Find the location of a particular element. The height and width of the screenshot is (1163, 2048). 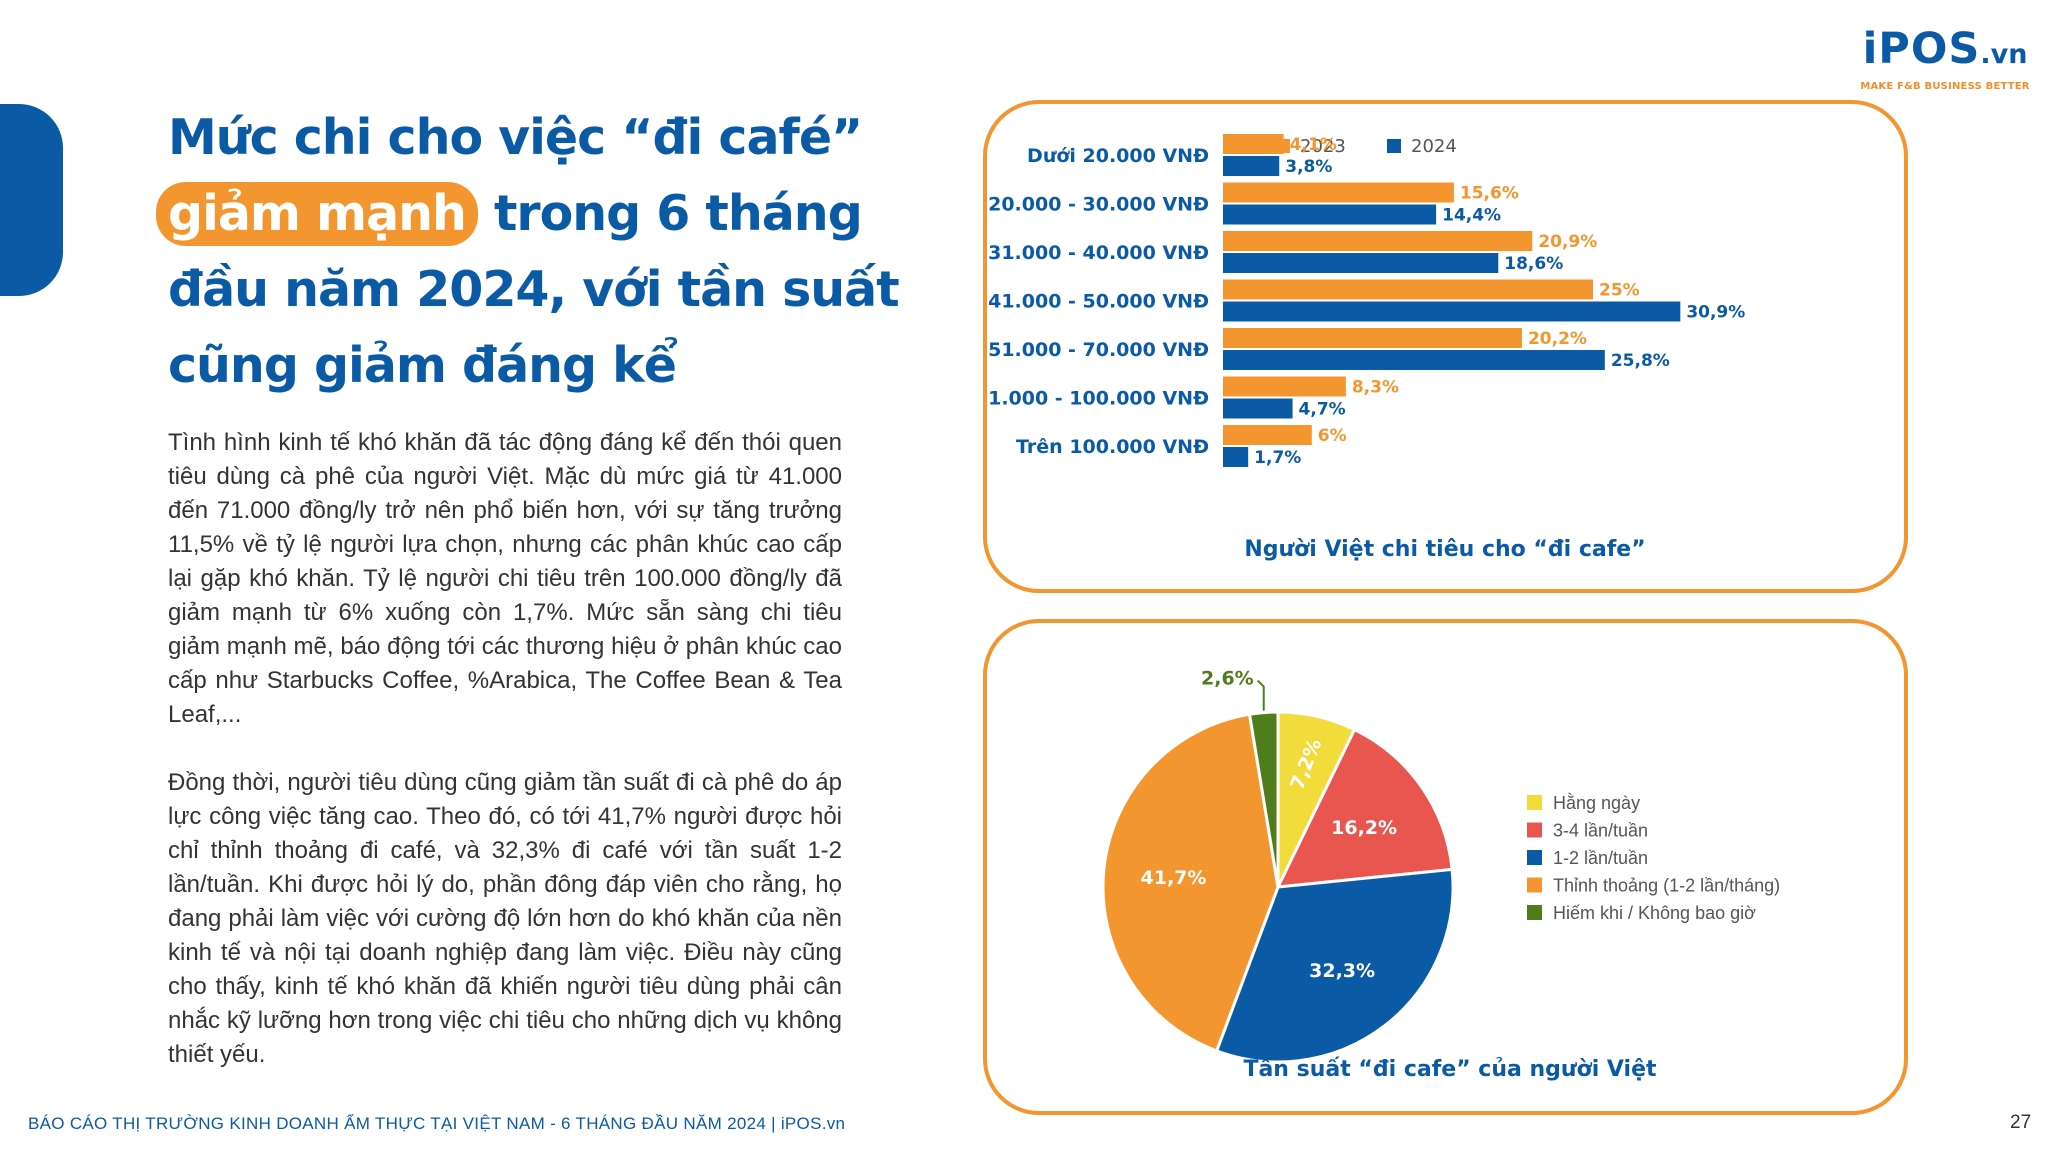

legend-label-2023: 2023 is located at coordinates (1323, 146).